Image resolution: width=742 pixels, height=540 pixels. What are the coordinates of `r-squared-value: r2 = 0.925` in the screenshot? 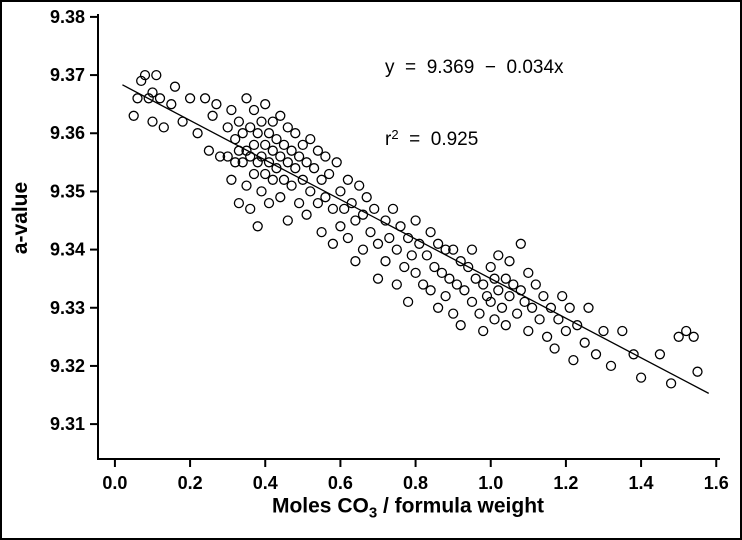 It's located at (432, 138).